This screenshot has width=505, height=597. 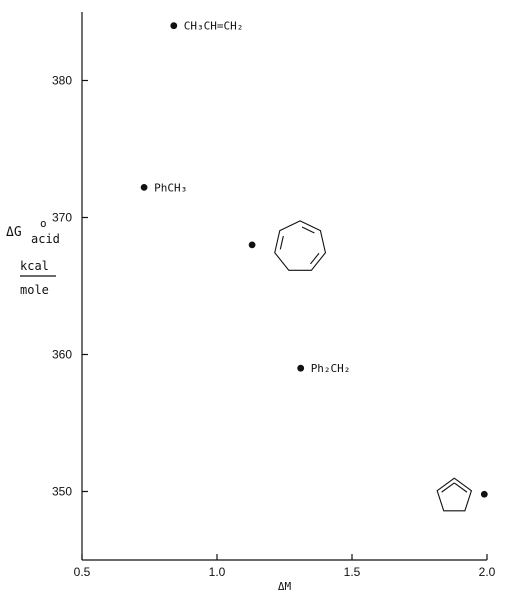 I want to click on y-tick-label-3: 380, so click(x=62, y=81).